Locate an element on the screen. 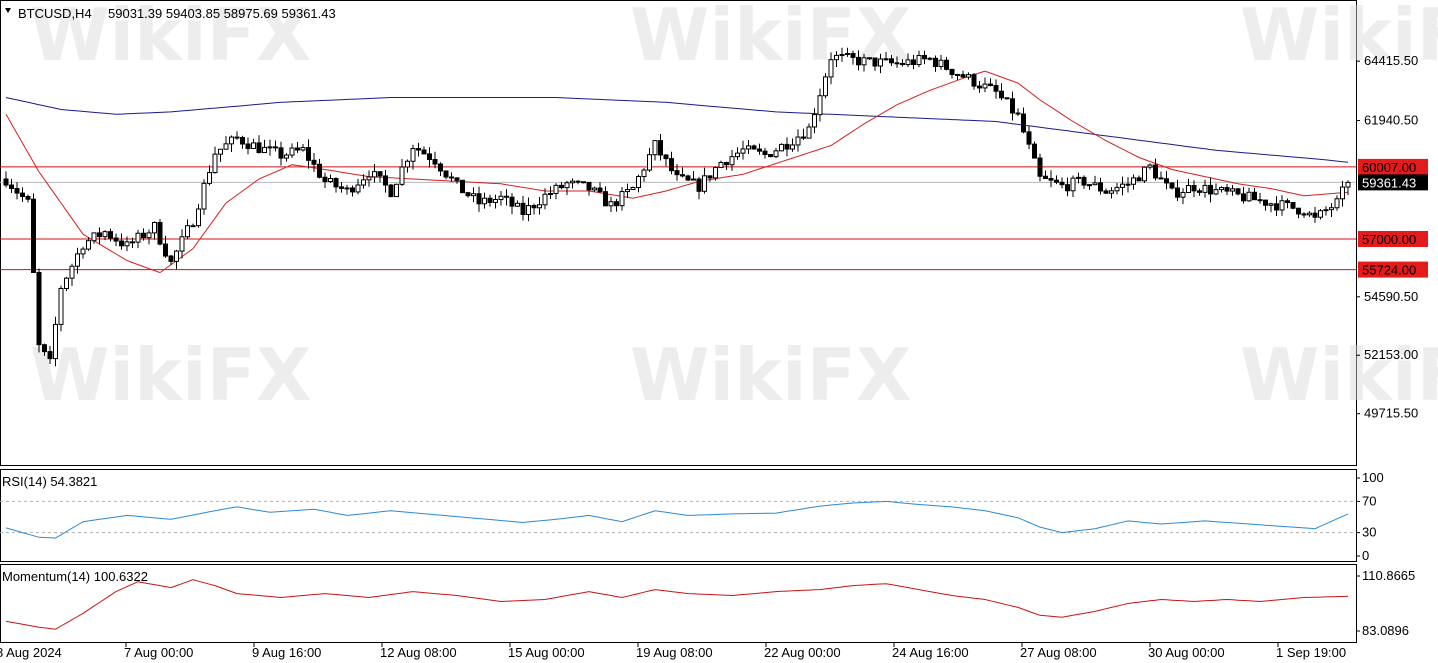 The height and width of the screenshot is (663, 1438). time-tick-label: 1 Sep 19:00 is located at coordinates (1311, 652).